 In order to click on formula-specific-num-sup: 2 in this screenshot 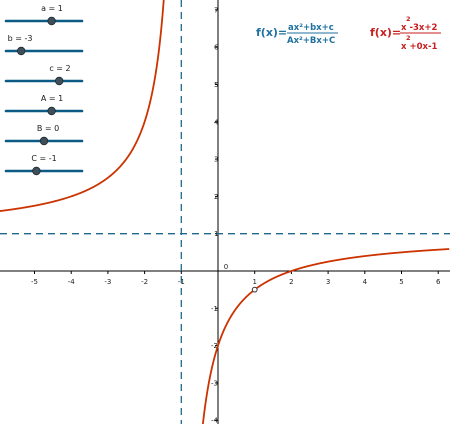, I will do `click(408, 19)`.